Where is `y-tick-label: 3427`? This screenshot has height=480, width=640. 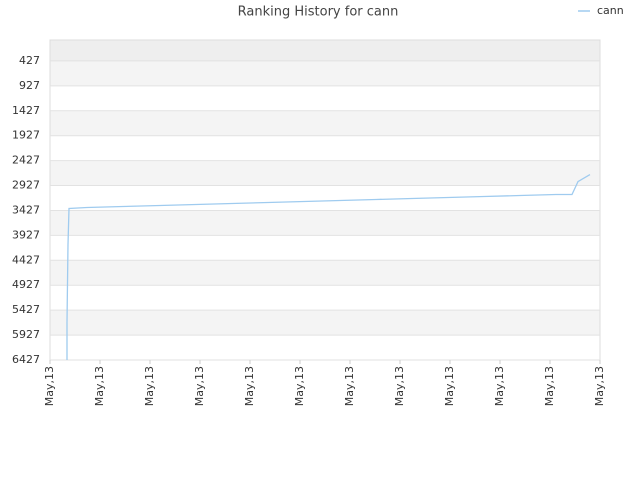 y-tick-label: 3427 is located at coordinates (26, 209).